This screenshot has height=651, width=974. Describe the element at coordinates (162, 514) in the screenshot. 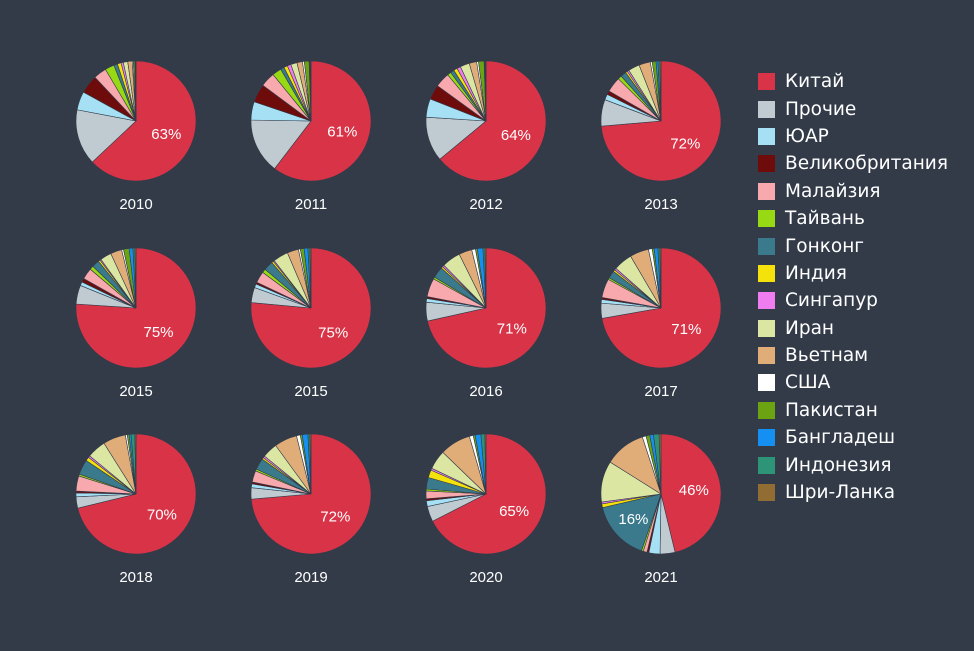

I see `pie-value-label: 70%` at that location.